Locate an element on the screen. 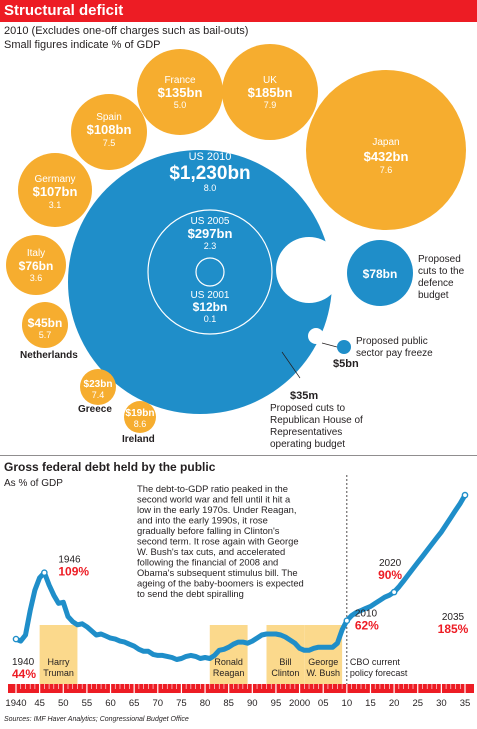 Image resolution: width=477 pixels, height=729 pixels. bubble-italy is located at coordinates (36, 265).